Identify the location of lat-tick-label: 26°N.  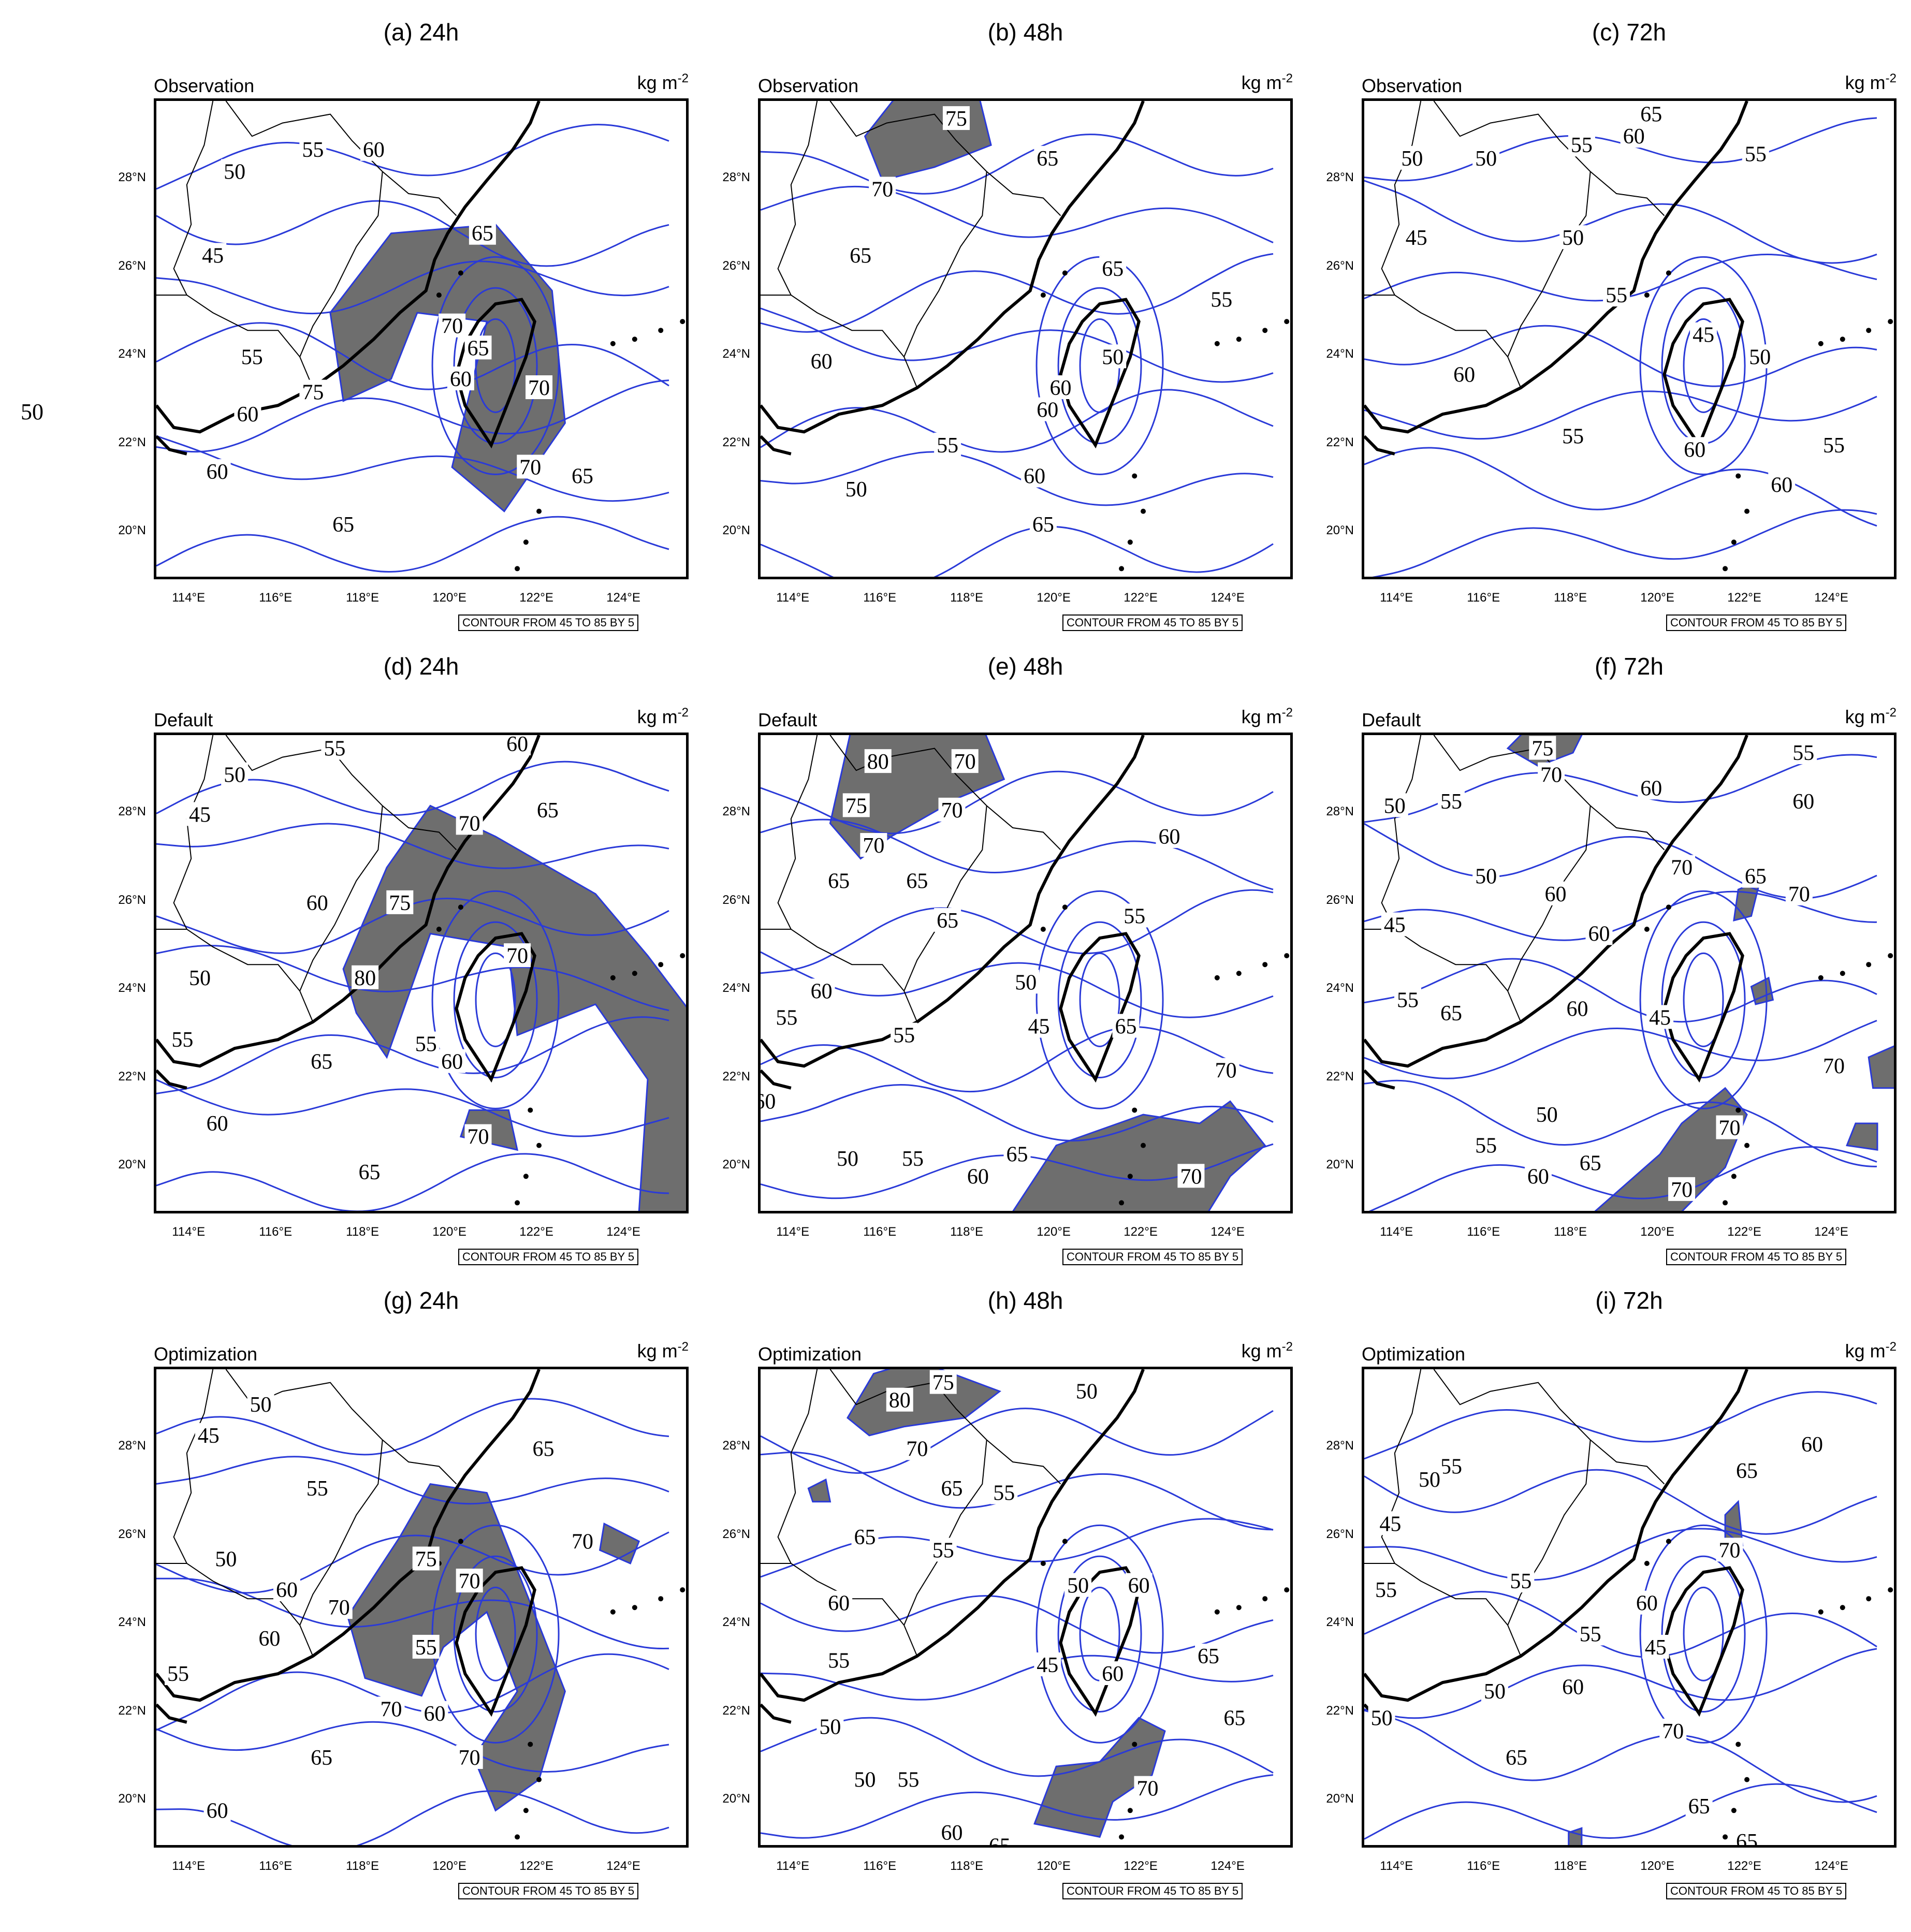
(132, 1534).